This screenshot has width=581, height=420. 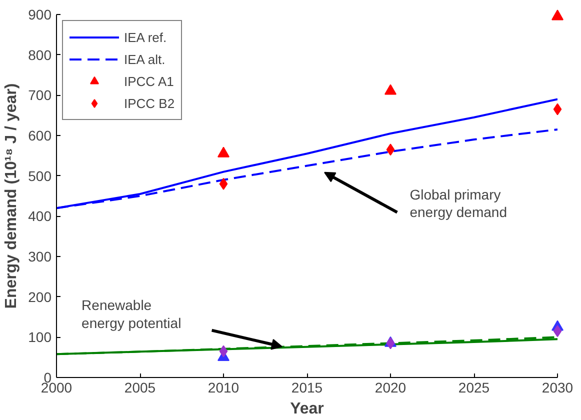 I want to click on x-tick-label: 2005, so click(x=140, y=388).